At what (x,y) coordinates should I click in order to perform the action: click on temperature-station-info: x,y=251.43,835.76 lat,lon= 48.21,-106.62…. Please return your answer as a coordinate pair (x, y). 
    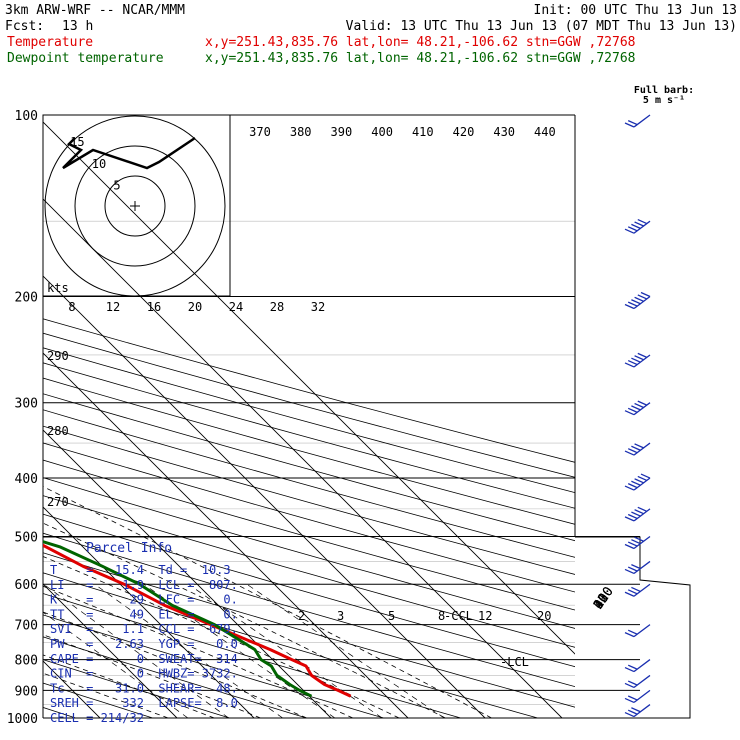
    Looking at the image, I should click on (420, 42).